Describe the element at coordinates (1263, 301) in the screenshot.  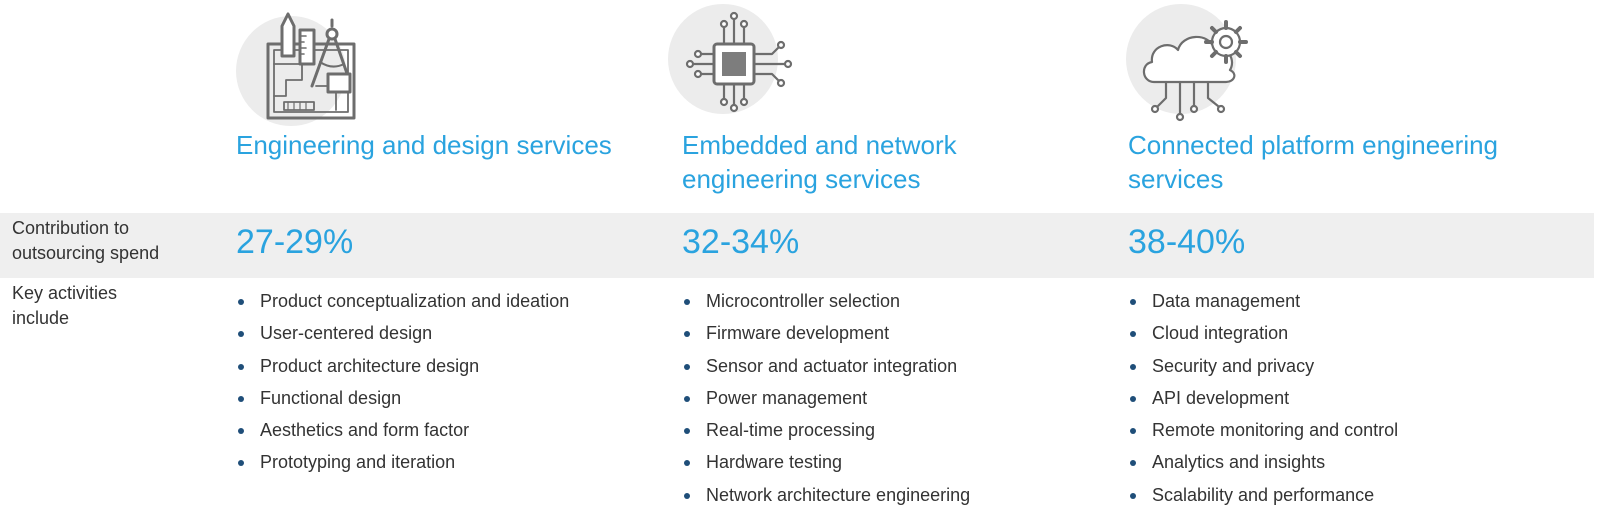
I see `list-item: Data management` at that location.